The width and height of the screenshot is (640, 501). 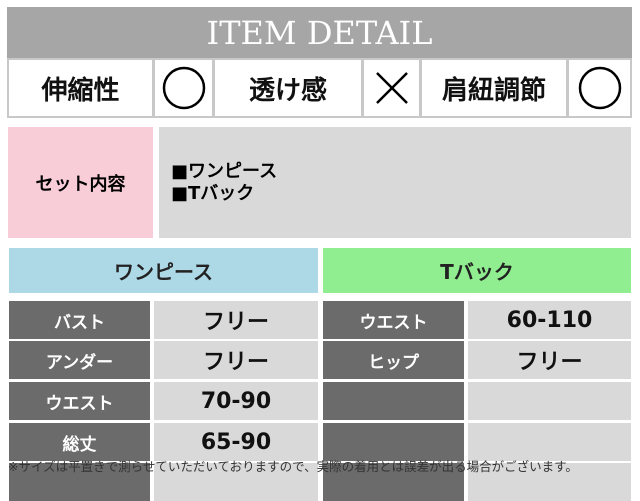 I want to click on size-value: 65-90, so click(x=236, y=442).